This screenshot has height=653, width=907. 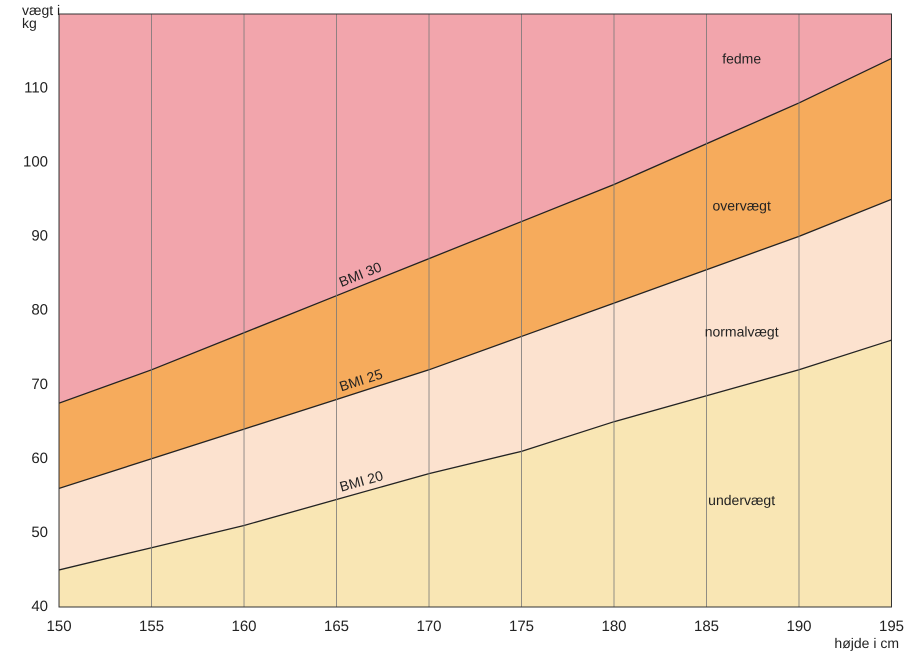 I want to click on x-tick-label: 165, so click(x=337, y=627).